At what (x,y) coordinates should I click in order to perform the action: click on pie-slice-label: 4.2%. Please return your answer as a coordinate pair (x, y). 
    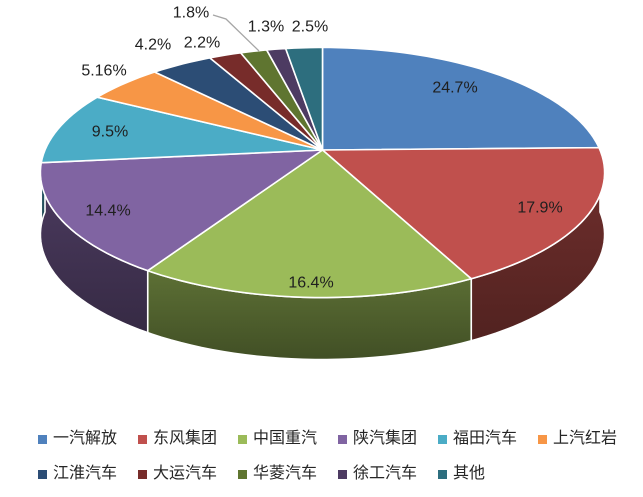
    Looking at the image, I should click on (153, 45).